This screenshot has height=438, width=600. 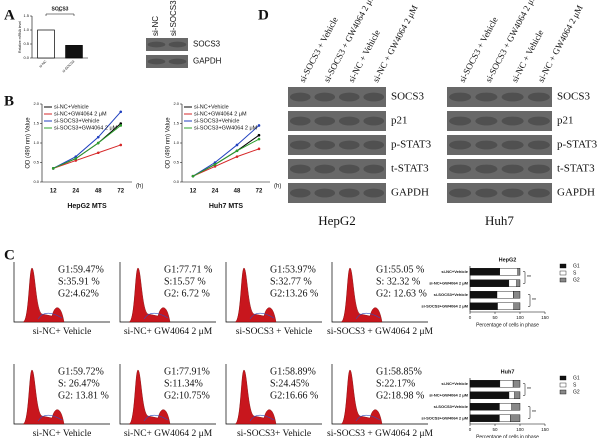 I want to click on cell-line-label: Huh7, so click(x=499, y=220).